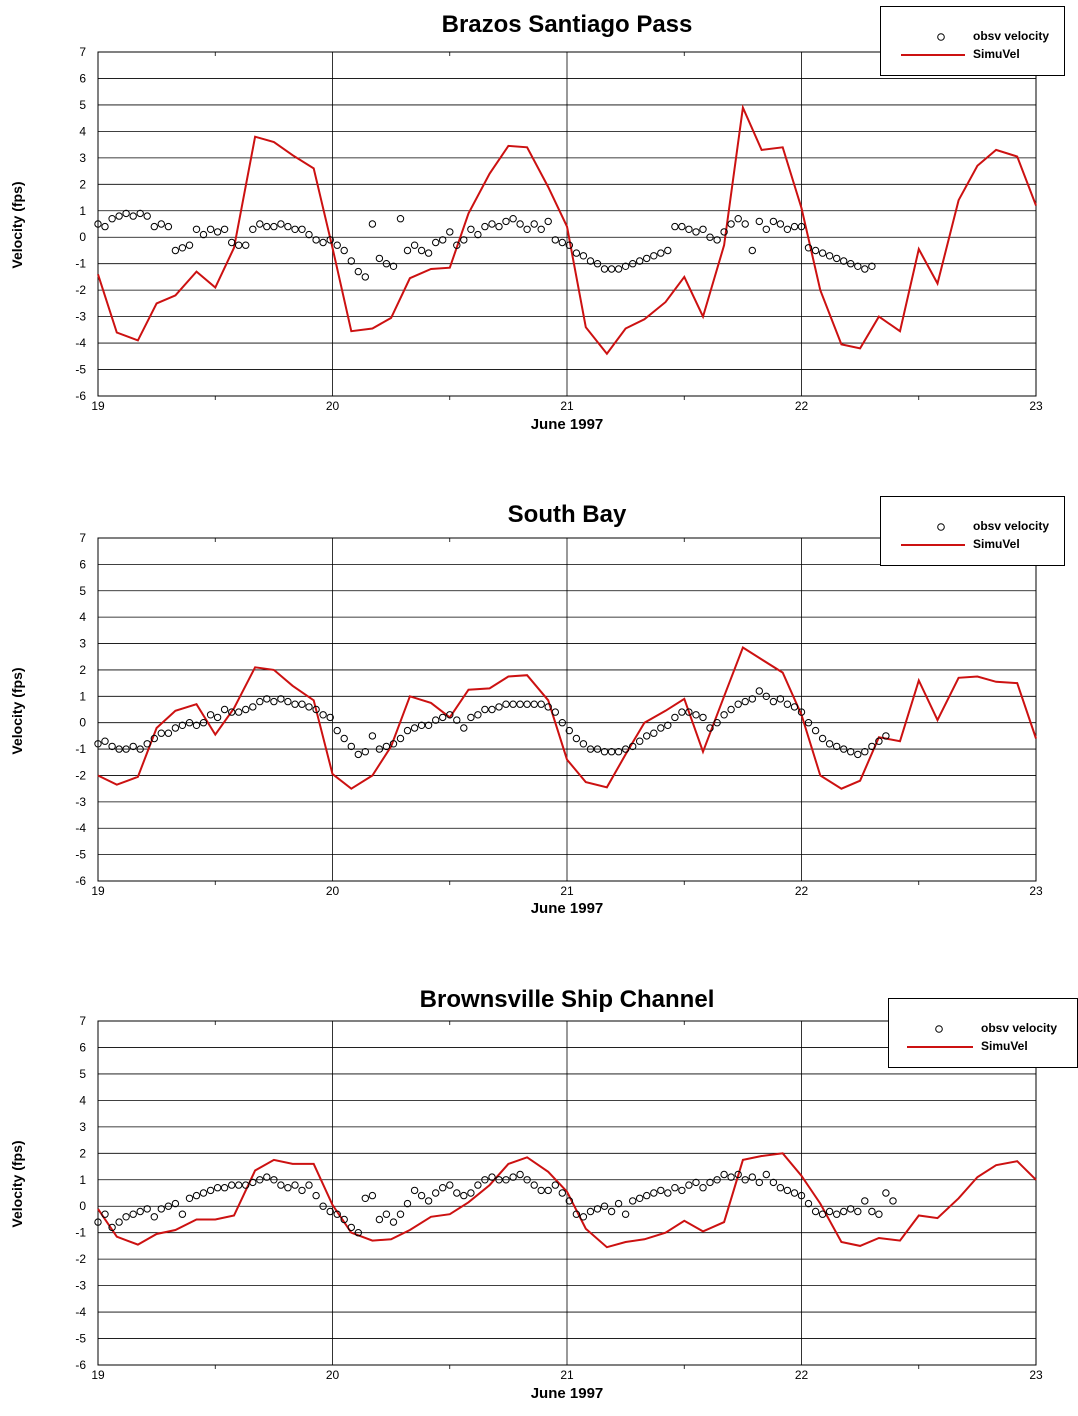 The image size is (1078, 1416). I want to click on y-tick-label: 4, so click(82, 1100).